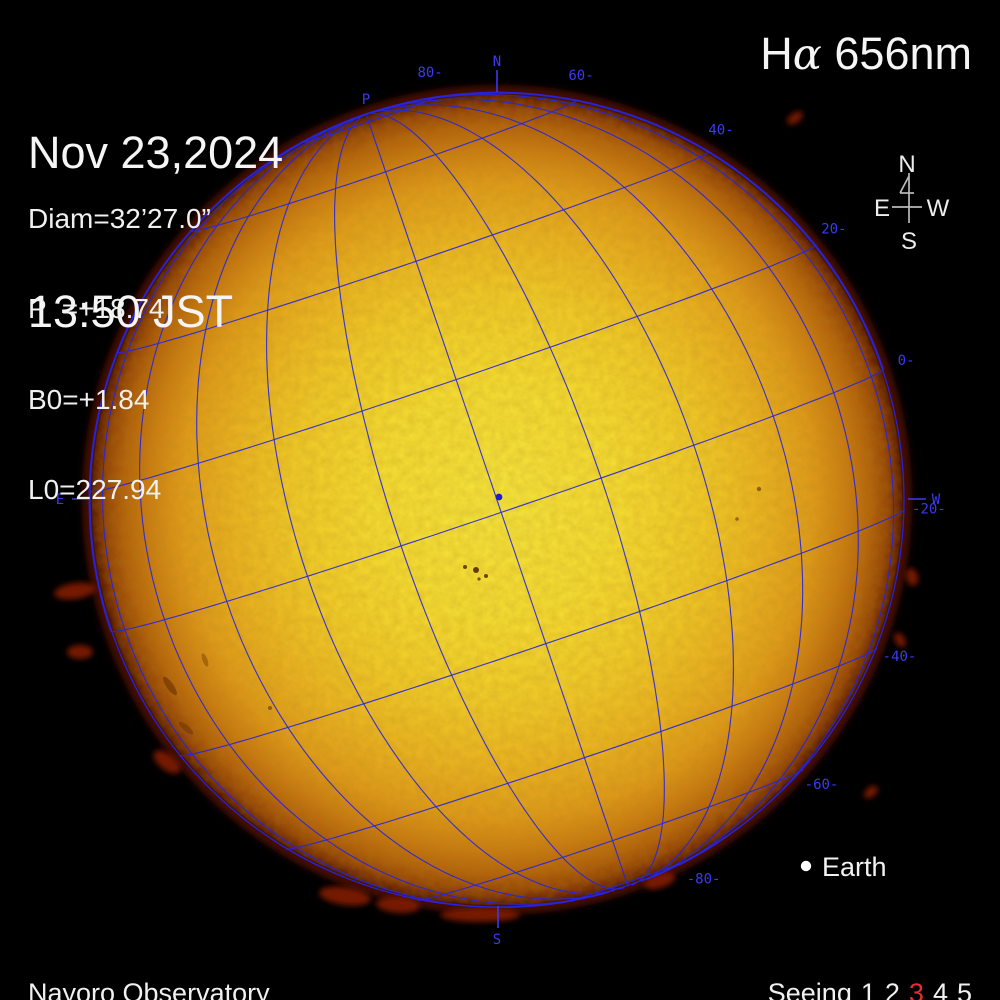  Describe the element at coordinates (904, 184) in the screenshot. I see `compass-arrow-line` at that location.